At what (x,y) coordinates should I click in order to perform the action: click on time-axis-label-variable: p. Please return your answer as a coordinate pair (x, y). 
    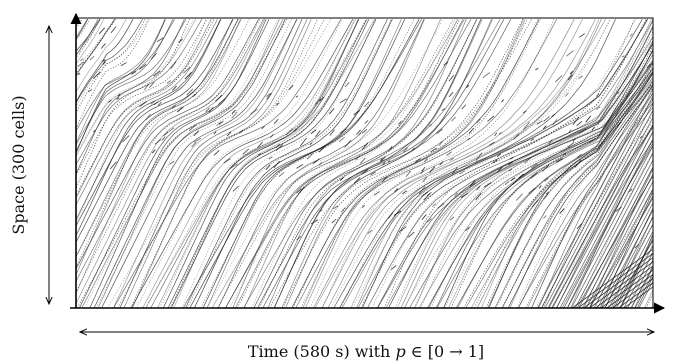
    Looking at the image, I should click on (400, 351).